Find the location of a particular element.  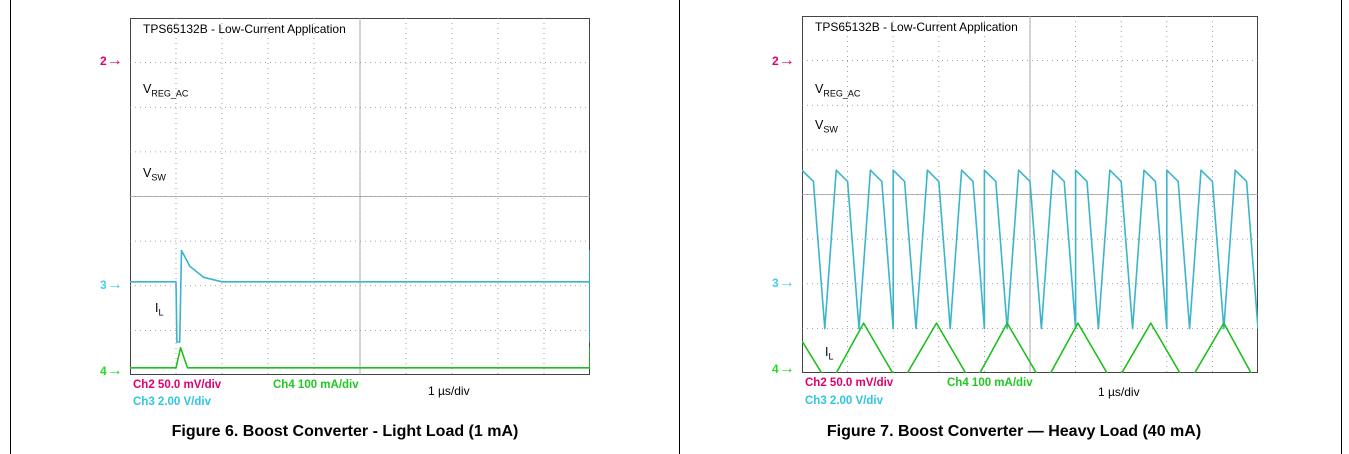

figure-7-ch3-marker: 3→ is located at coordinates (783, 283).